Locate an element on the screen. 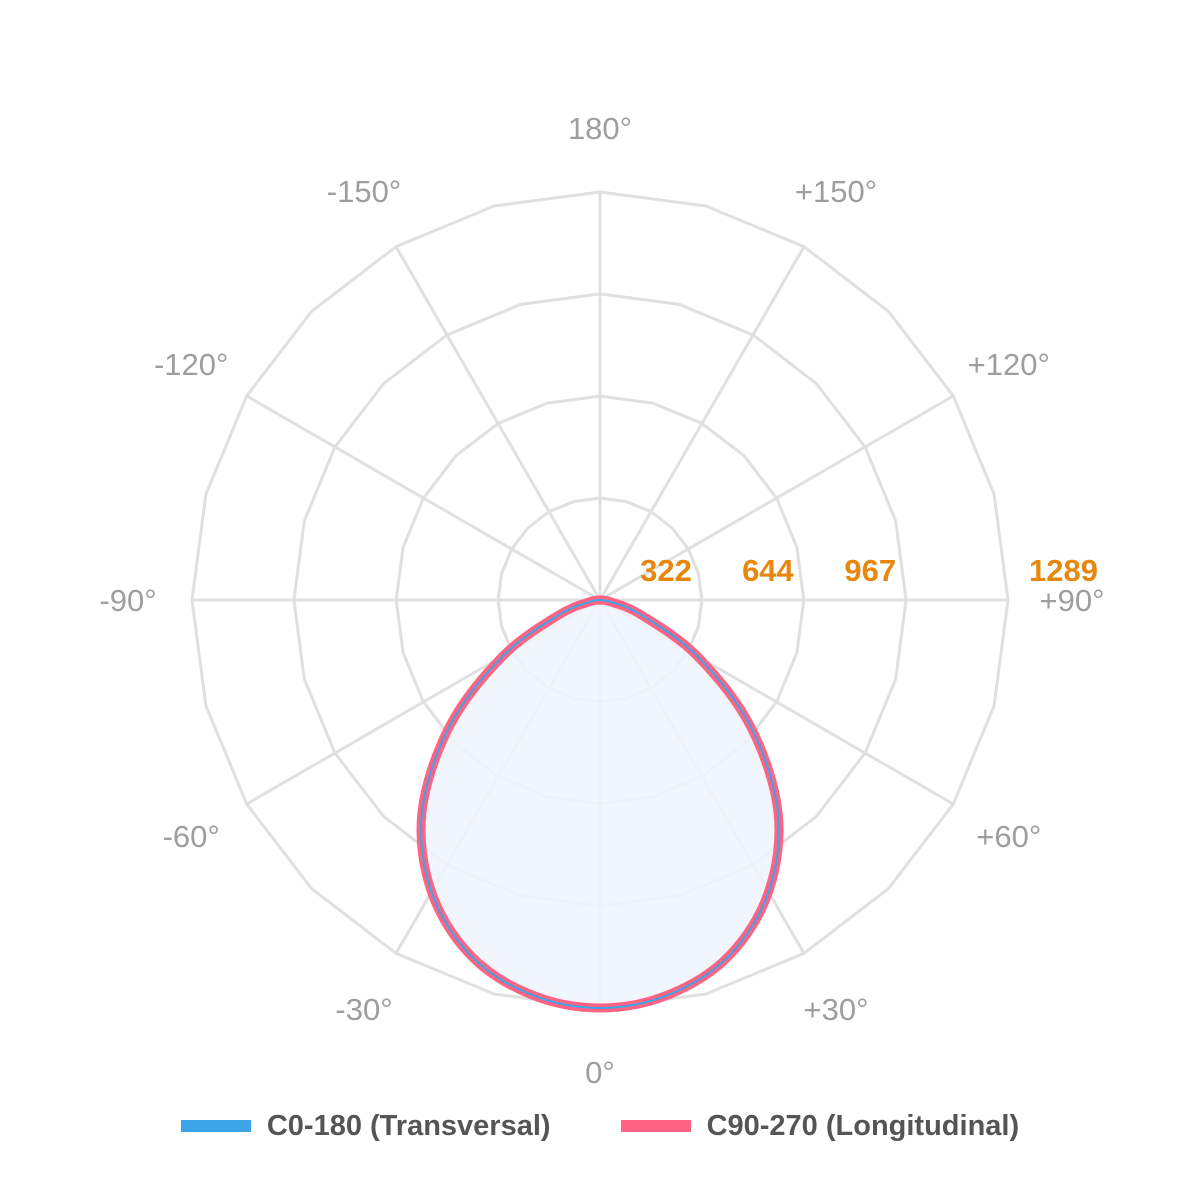 This screenshot has height=1200, width=1200. radial-tick-label-2: 644 is located at coordinates (768, 570).